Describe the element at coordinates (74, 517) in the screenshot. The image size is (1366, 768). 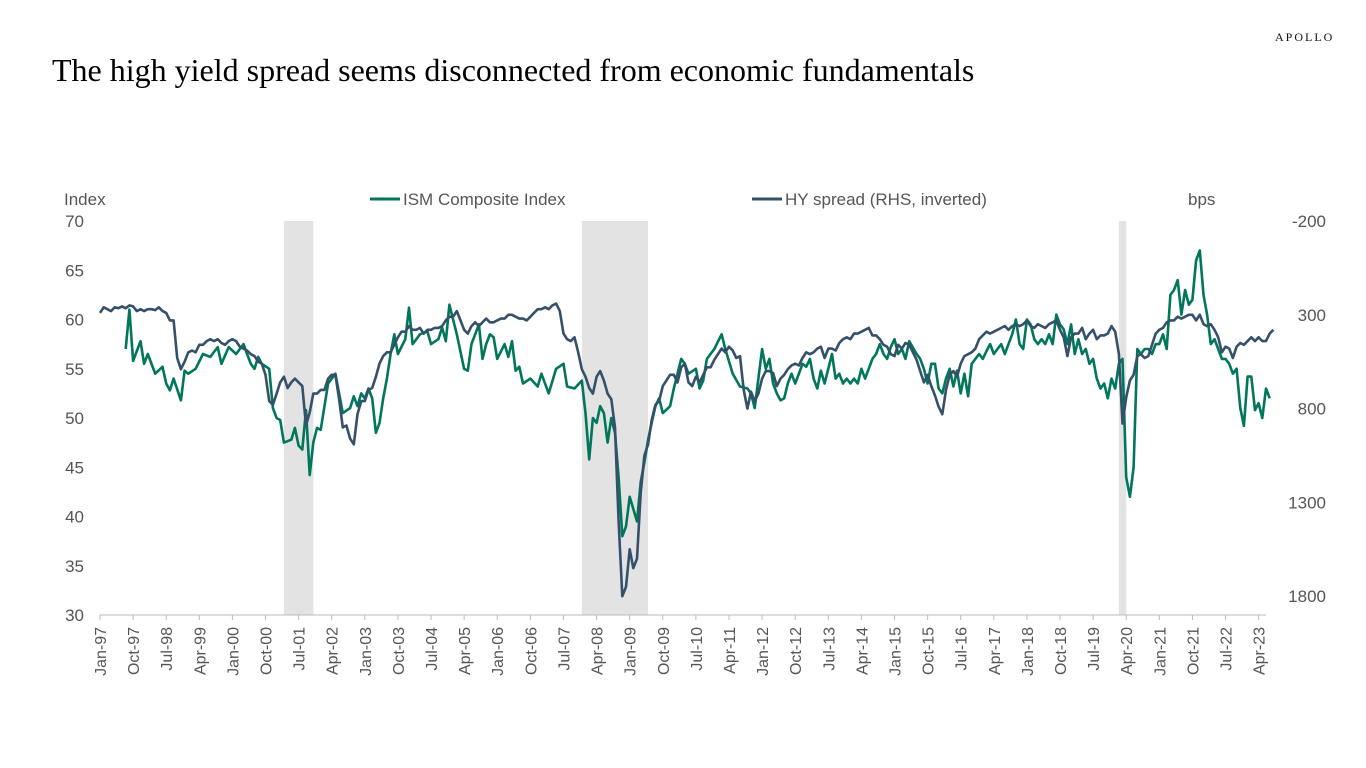
I see `left-tick-label: 40` at that location.